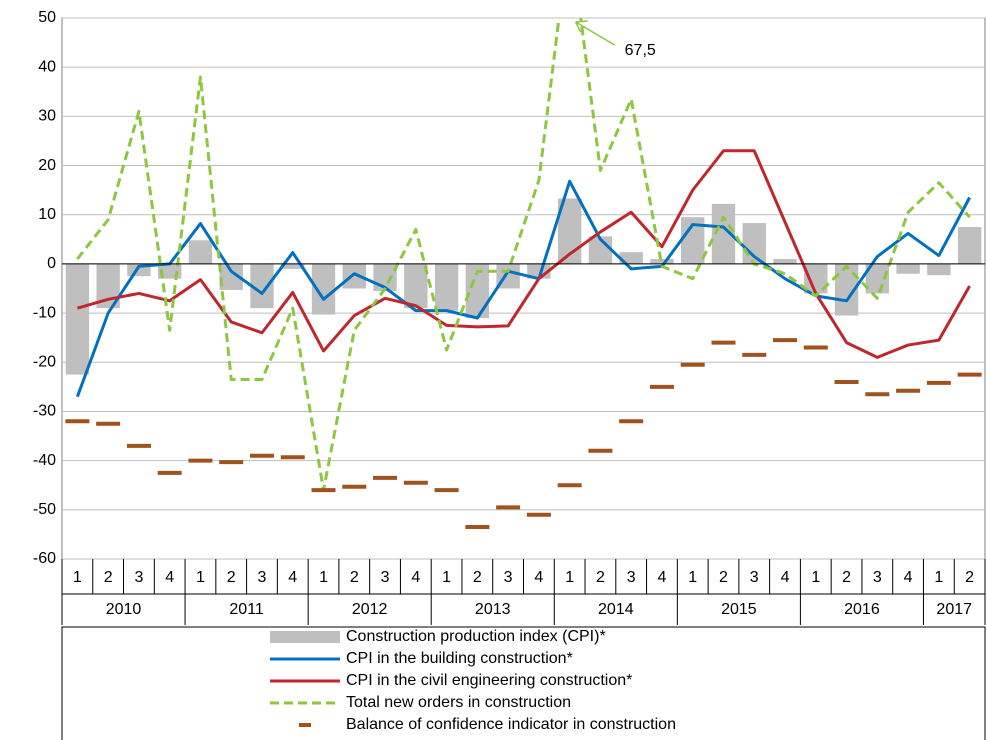 Image resolution: width=987 pixels, height=740 pixels. Describe the element at coordinates (595, 33) in the screenshot. I see `annotation-arrow` at that location.